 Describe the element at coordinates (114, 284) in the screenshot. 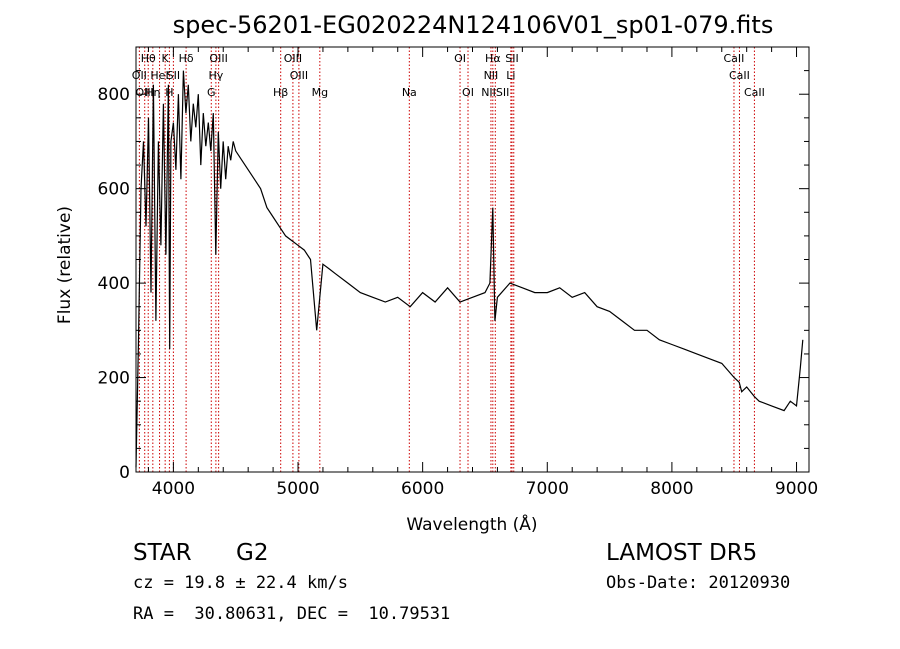

I see `y-tick-label: 400` at that location.